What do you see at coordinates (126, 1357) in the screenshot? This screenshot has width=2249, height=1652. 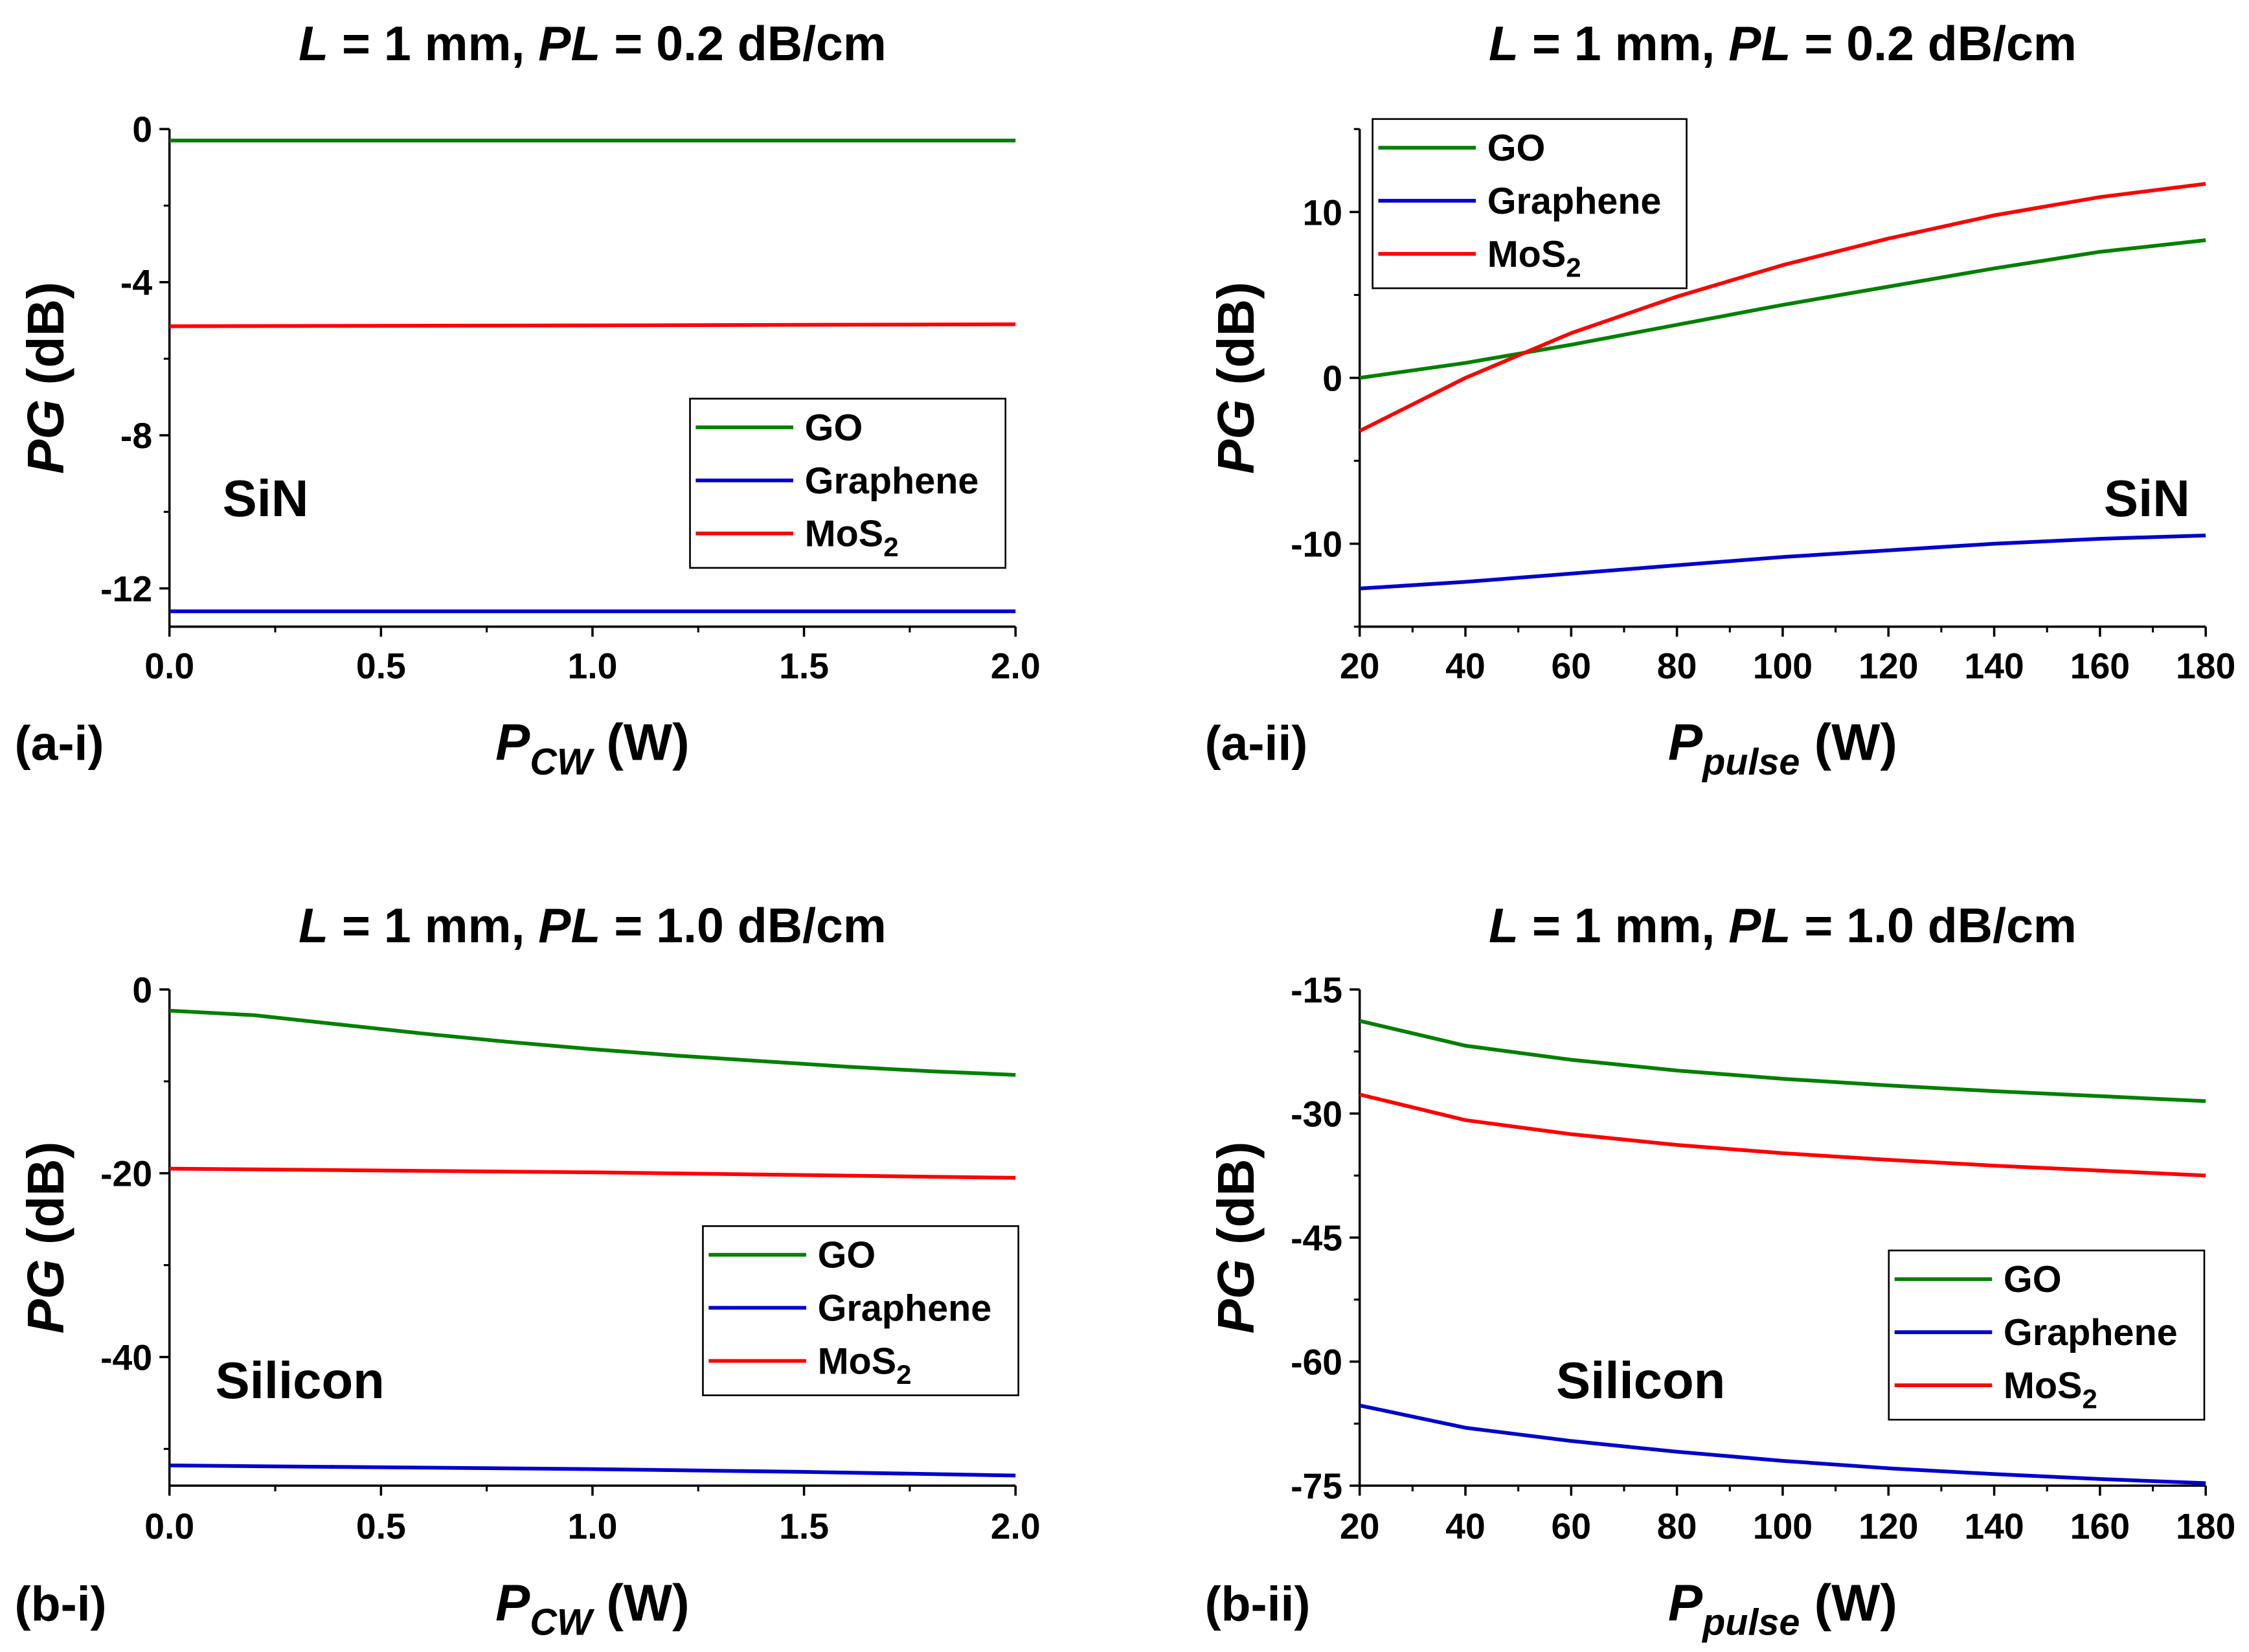 I see `y-tick-label: -40` at bounding box center [126, 1357].